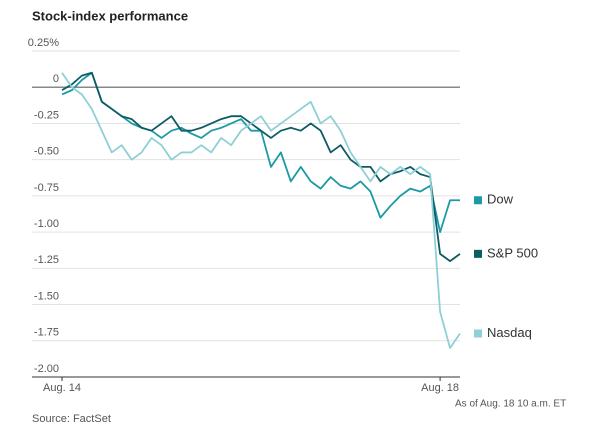 Image resolution: width=591 pixels, height=431 pixels. I want to click on y-tick-label: -1.75, so click(46, 333).